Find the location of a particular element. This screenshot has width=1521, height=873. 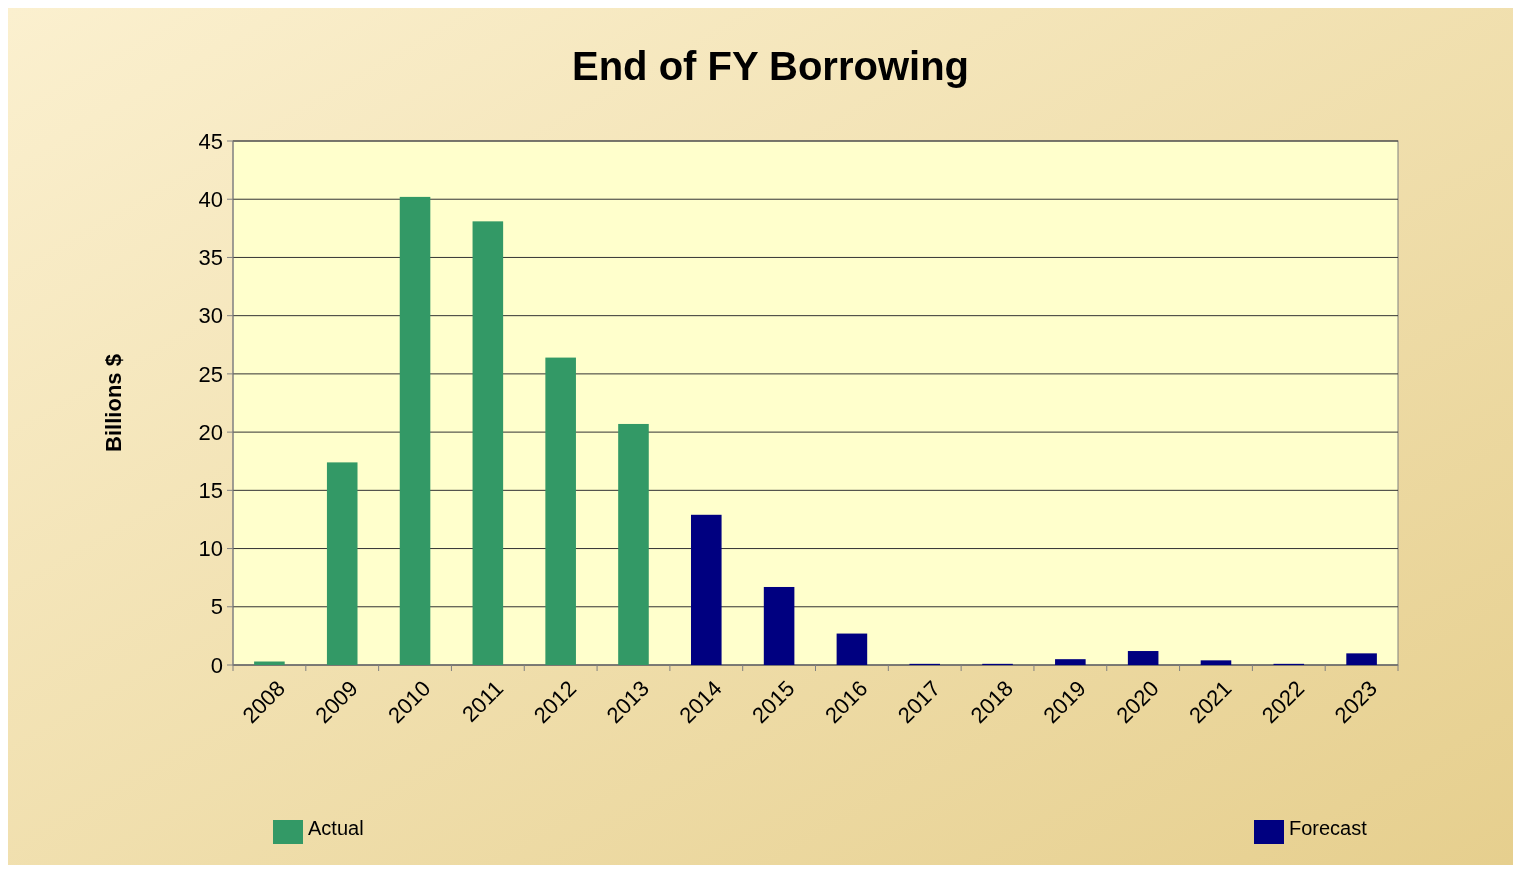

y-tick-label: 35 is located at coordinates (210, 258).